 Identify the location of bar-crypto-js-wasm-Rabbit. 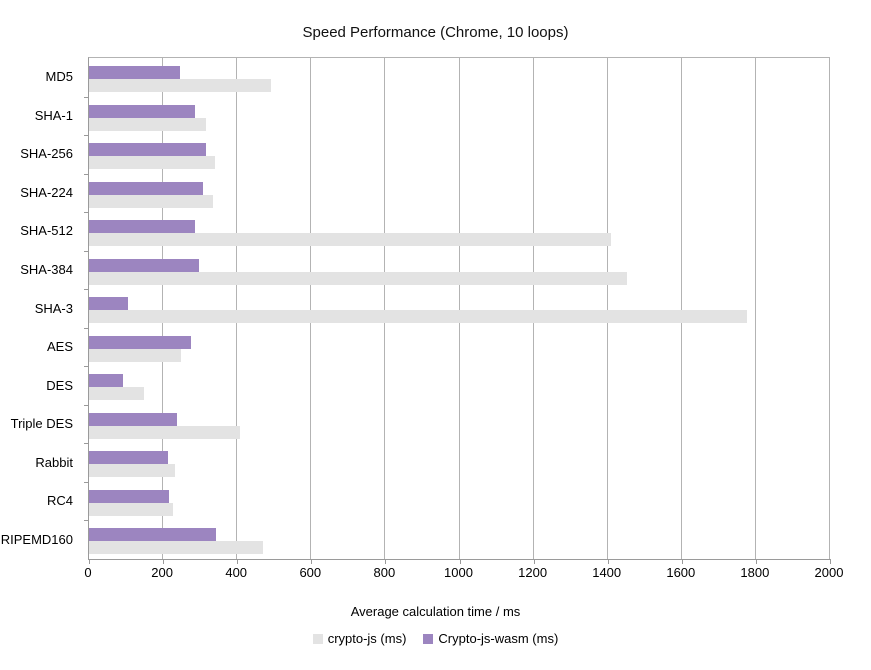
(128, 457).